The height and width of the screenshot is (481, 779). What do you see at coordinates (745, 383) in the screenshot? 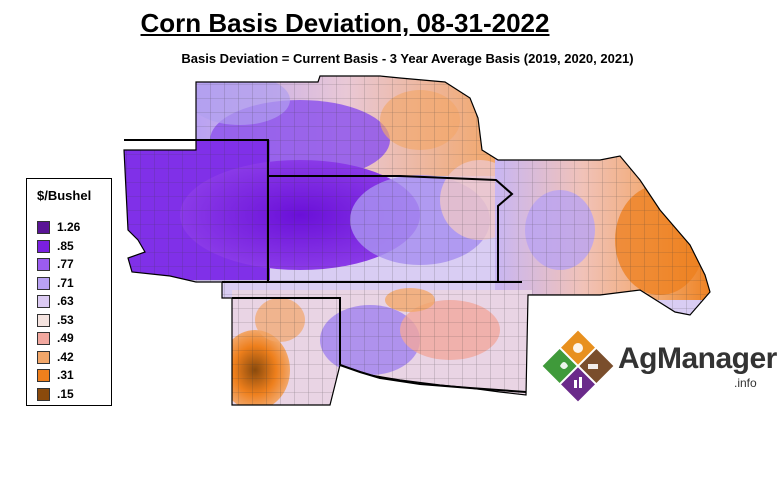
I see `logo-suffix: .info` at bounding box center [745, 383].